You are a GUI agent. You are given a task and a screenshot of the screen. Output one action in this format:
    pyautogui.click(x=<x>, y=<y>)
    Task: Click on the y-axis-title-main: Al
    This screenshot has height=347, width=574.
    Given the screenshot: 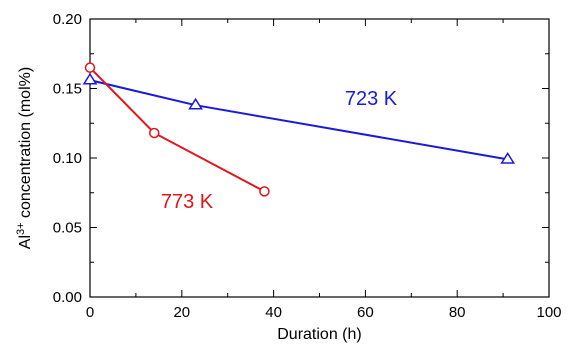 What is the action you would take?
    pyautogui.click(x=25, y=242)
    